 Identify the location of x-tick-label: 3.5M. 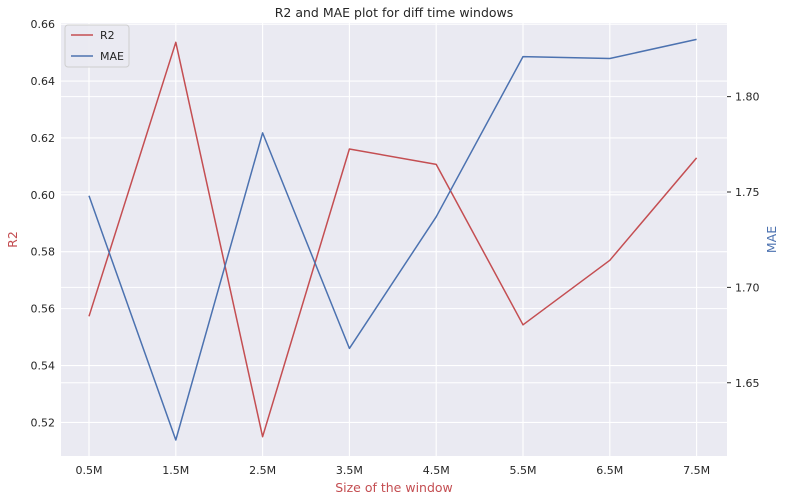
(349, 470).